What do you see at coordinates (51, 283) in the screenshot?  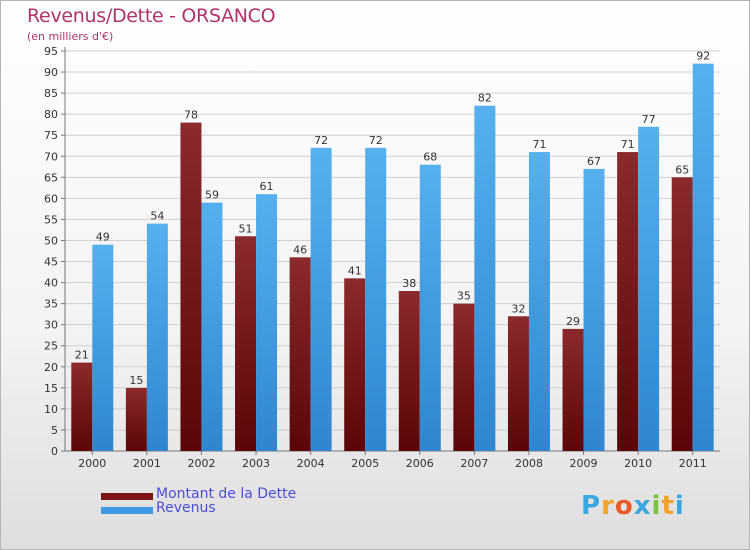 I see `y-tick-label: 40` at bounding box center [51, 283].